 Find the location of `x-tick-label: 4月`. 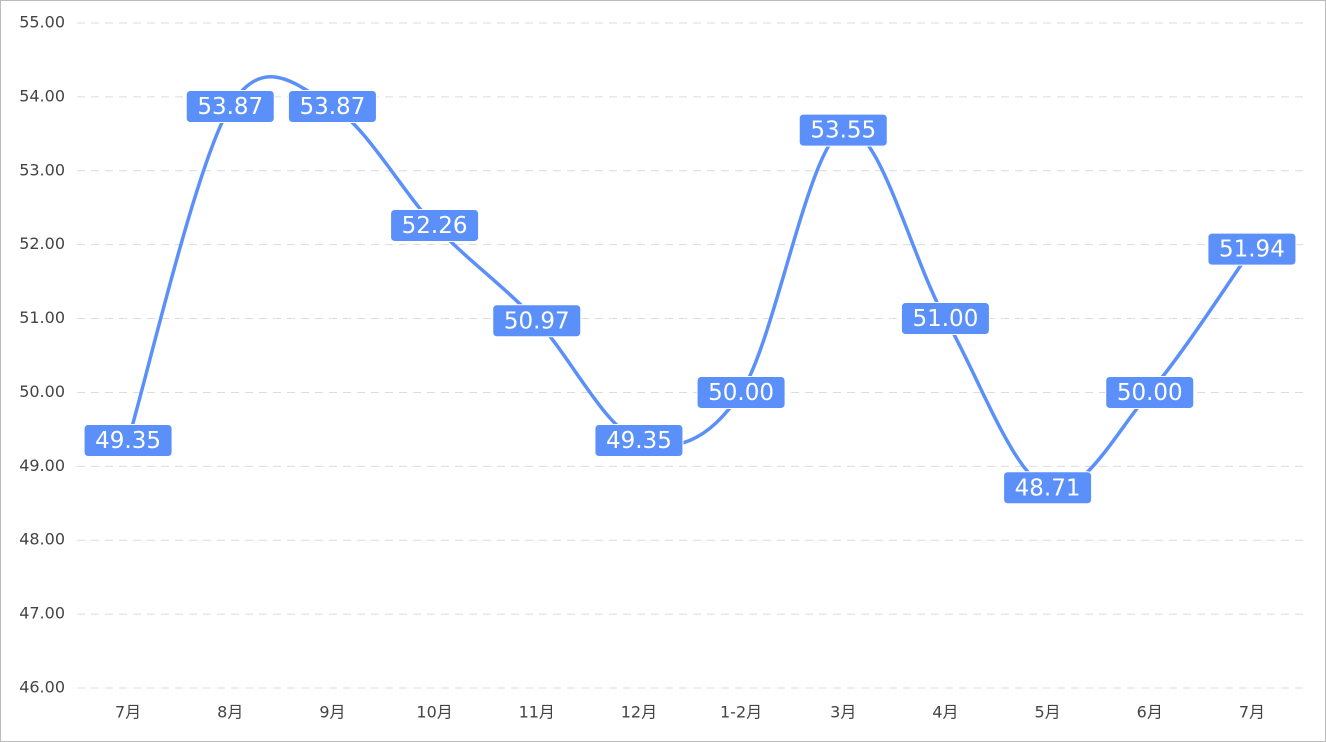

x-tick-label: 4月 is located at coordinates (945, 712).